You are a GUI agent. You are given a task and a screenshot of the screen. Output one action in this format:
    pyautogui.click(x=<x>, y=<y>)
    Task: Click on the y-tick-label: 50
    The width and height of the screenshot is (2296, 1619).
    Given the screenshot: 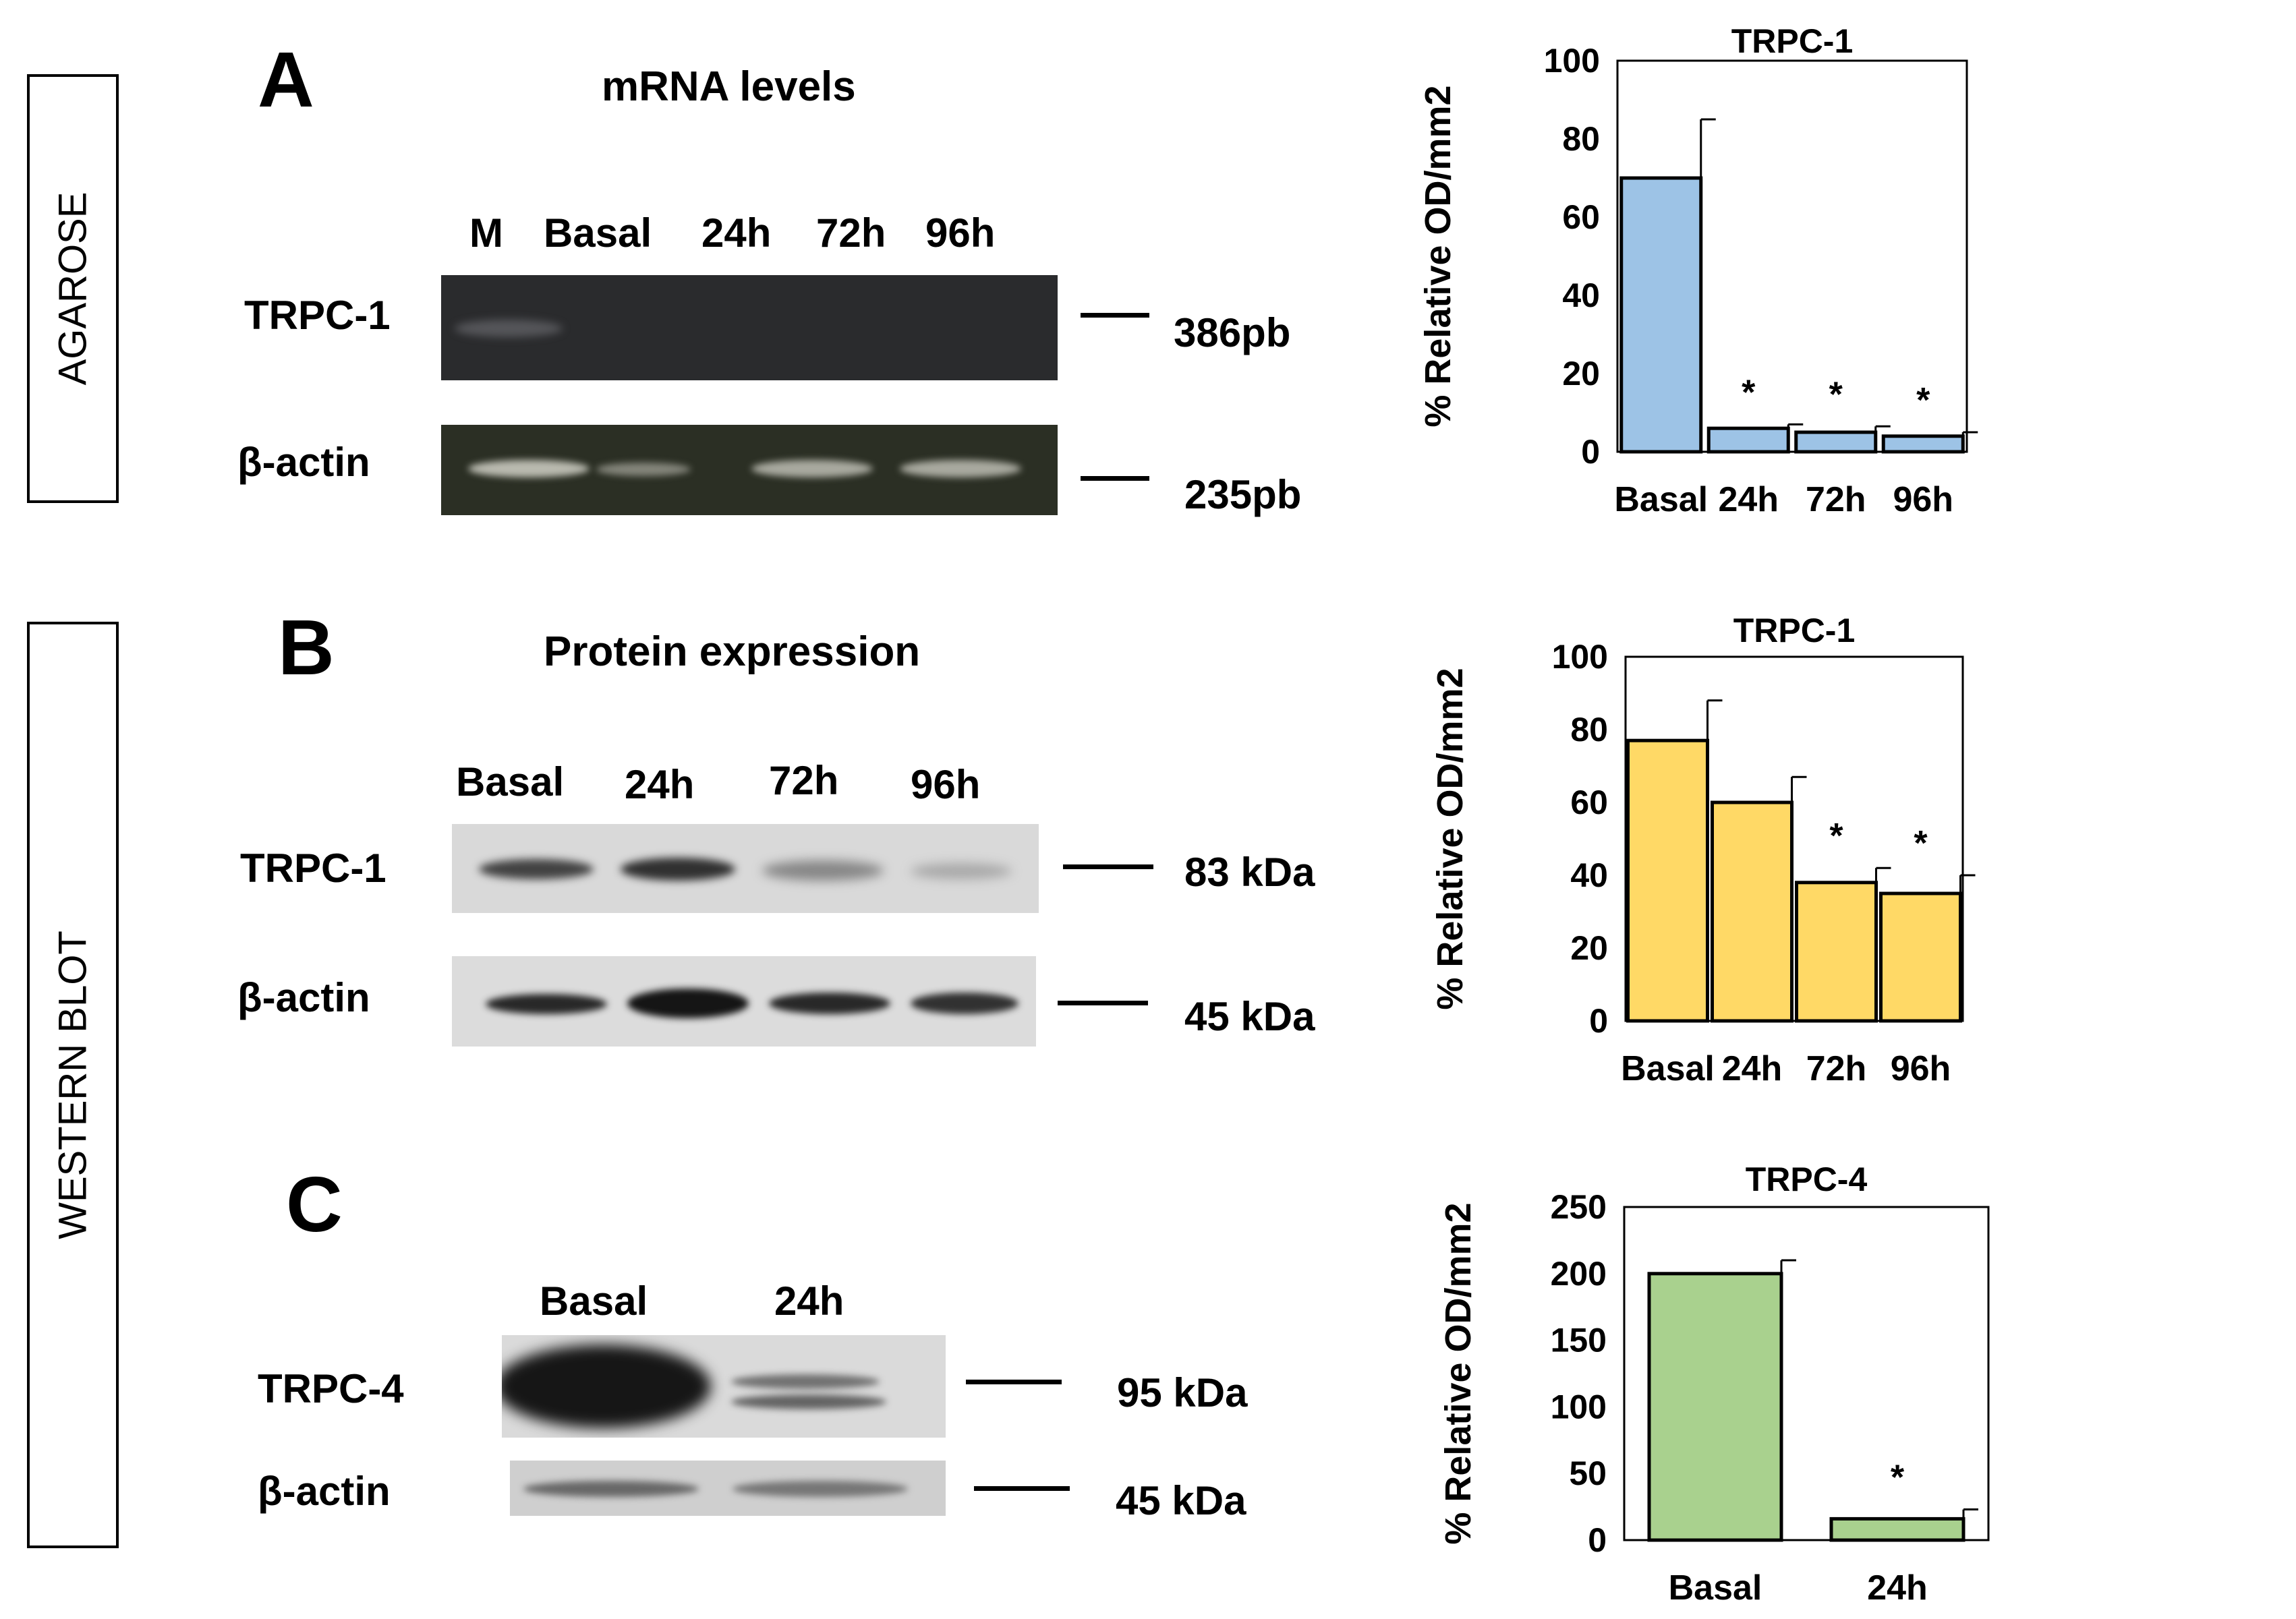 What is the action you would take?
    pyautogui.click(x=1588, y=1473)
    